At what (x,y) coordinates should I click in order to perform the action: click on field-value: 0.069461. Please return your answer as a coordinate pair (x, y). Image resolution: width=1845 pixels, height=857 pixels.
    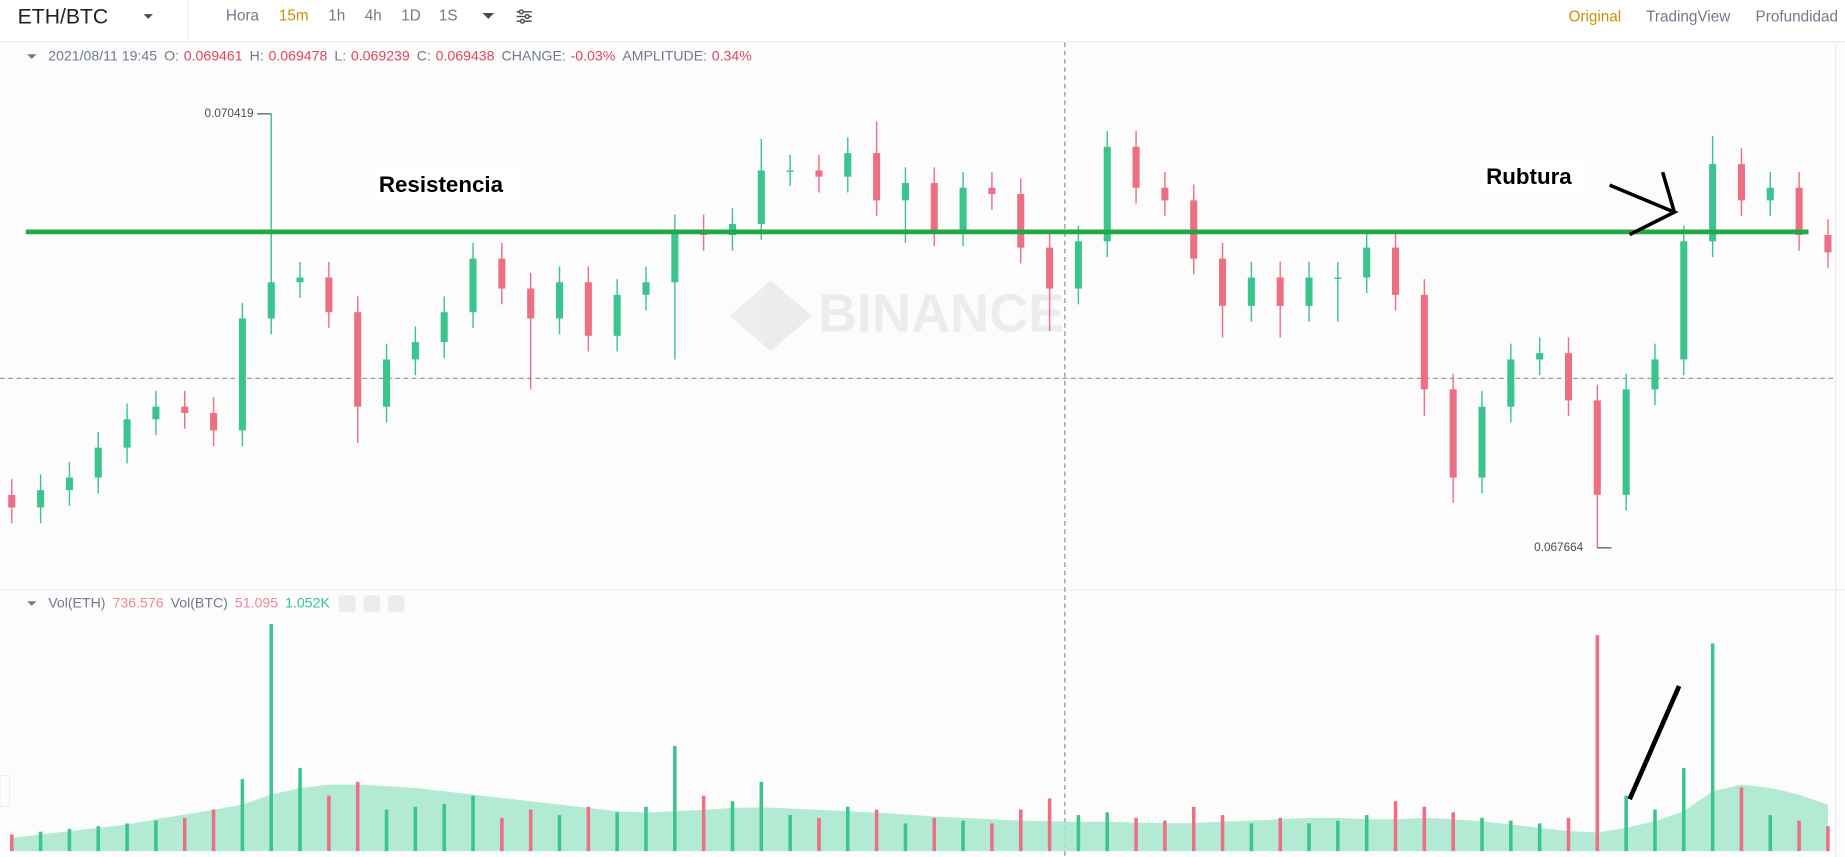
    Looking at the image, I should click on (213, 55).